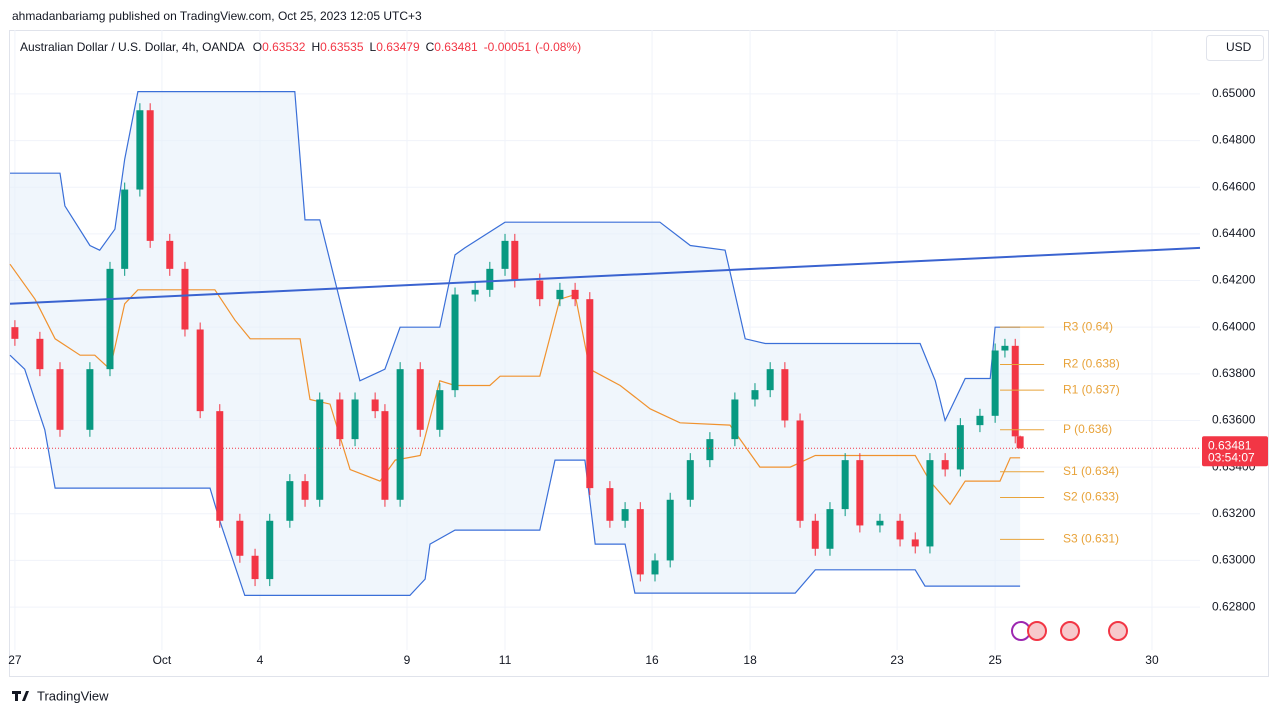  I want to click on countdown-label: 03:54:07, so click(1231, 457).